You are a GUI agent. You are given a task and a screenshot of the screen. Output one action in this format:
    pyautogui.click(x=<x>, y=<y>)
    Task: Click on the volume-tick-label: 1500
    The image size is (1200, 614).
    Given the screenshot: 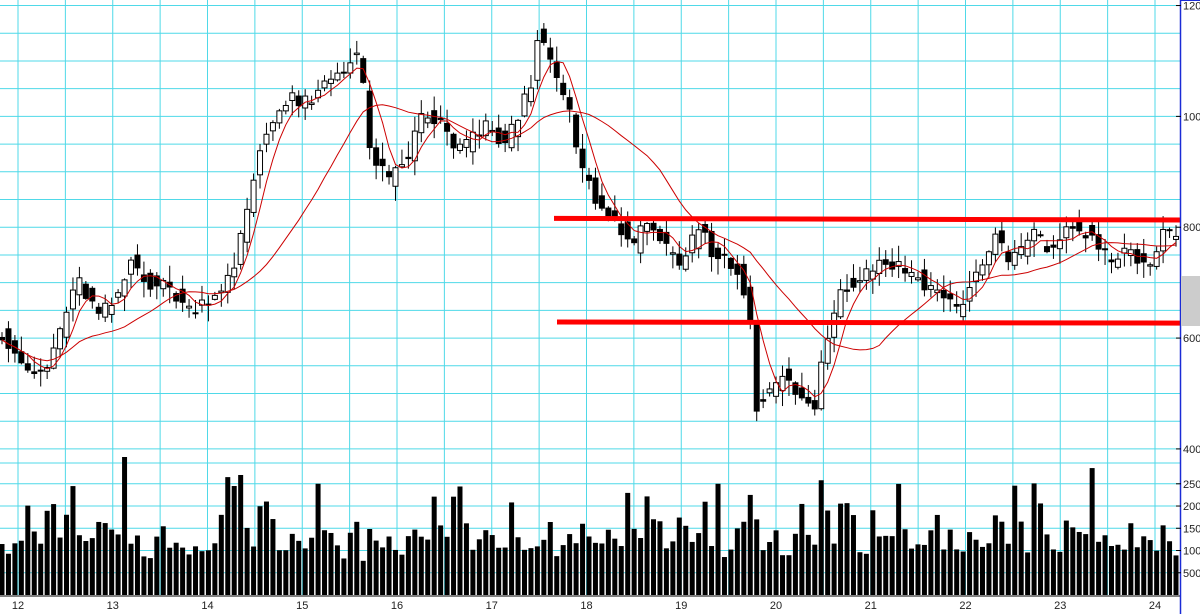 What is the action you would take?
    pyautogui.click(x=1191, y=529)
    